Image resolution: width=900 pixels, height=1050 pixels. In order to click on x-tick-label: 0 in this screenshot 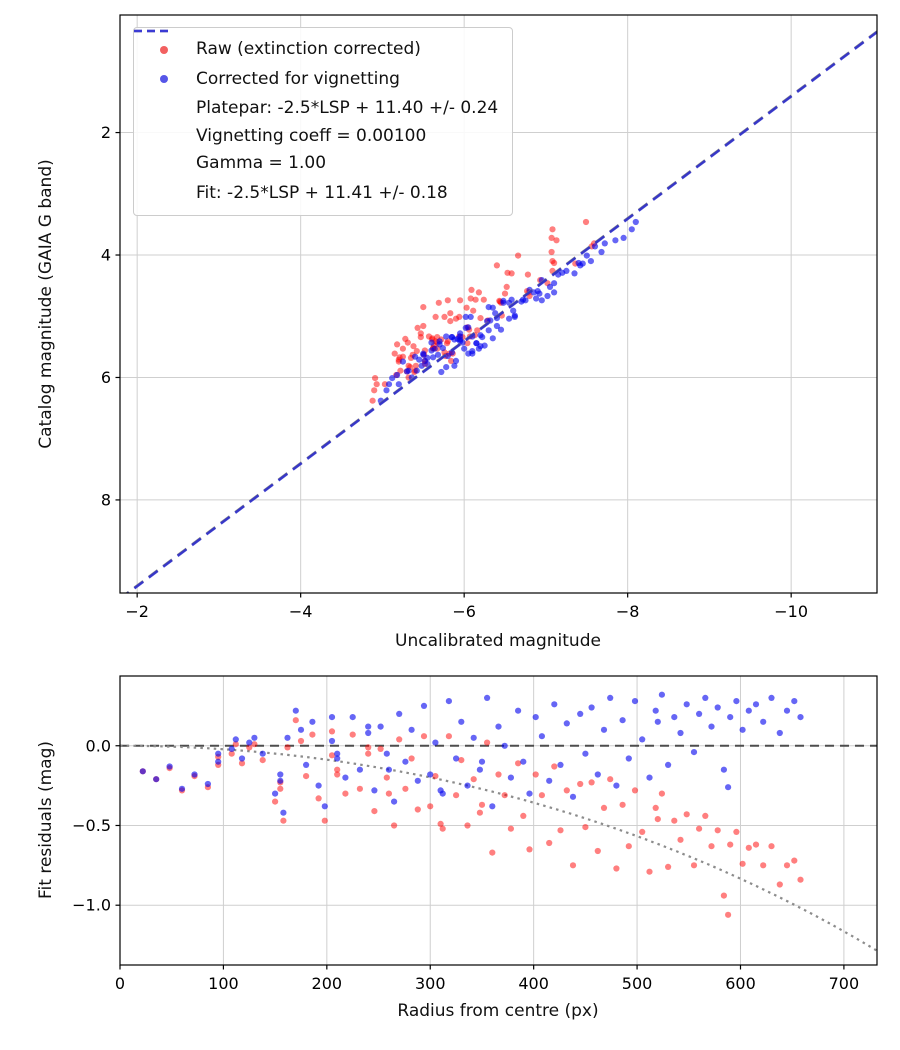, I will do `click(120, 983)`.